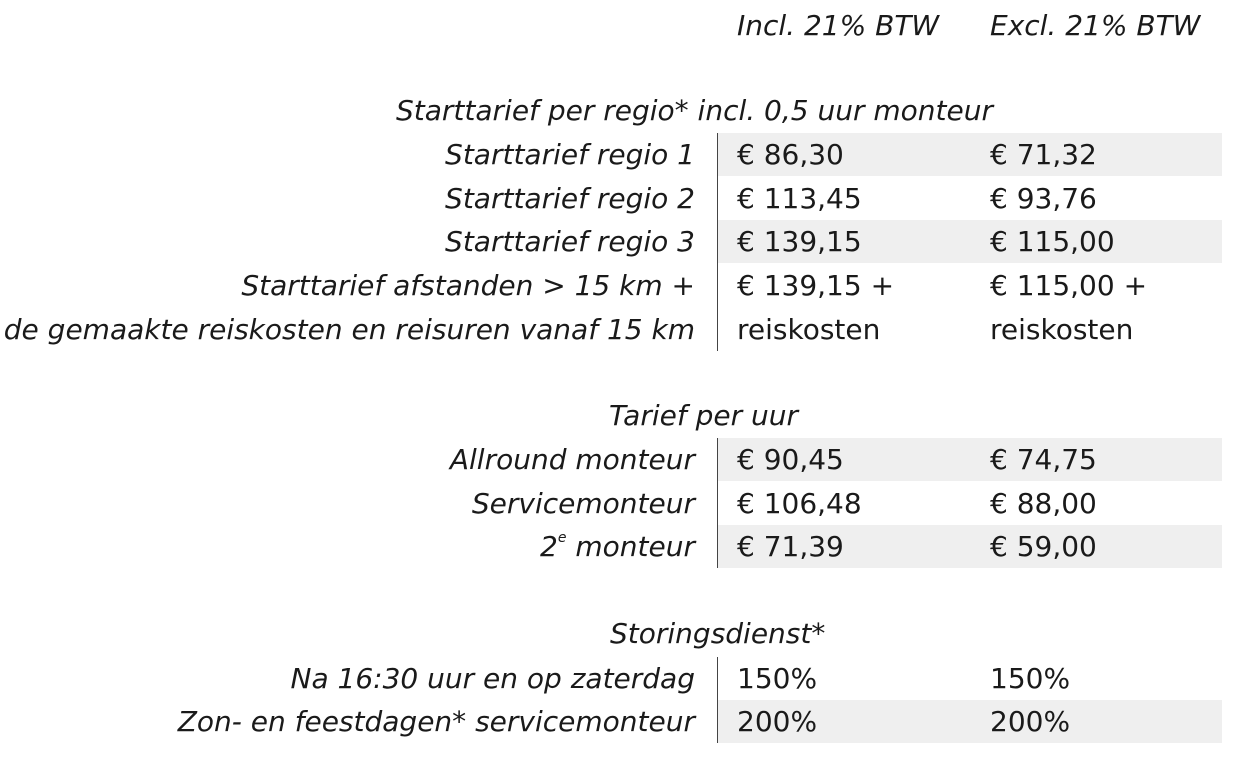 The width and height of the screenshot is (1240, 757). Describe the element at coordinates (468, 285) in the screenshot. I see `row-label-afstanden: Starttarief afstanden > 15 km +` at that location.